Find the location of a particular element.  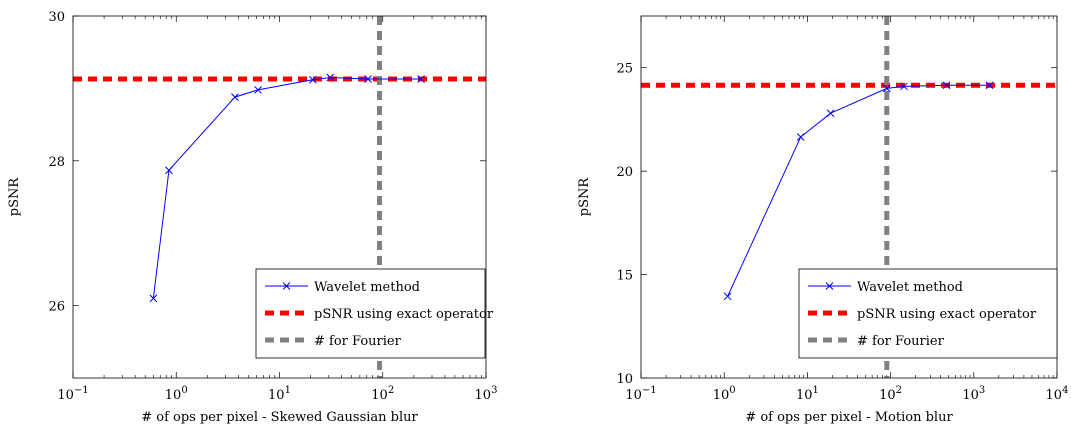

y-tick-label: 28 is located at coordinates (56, 162).